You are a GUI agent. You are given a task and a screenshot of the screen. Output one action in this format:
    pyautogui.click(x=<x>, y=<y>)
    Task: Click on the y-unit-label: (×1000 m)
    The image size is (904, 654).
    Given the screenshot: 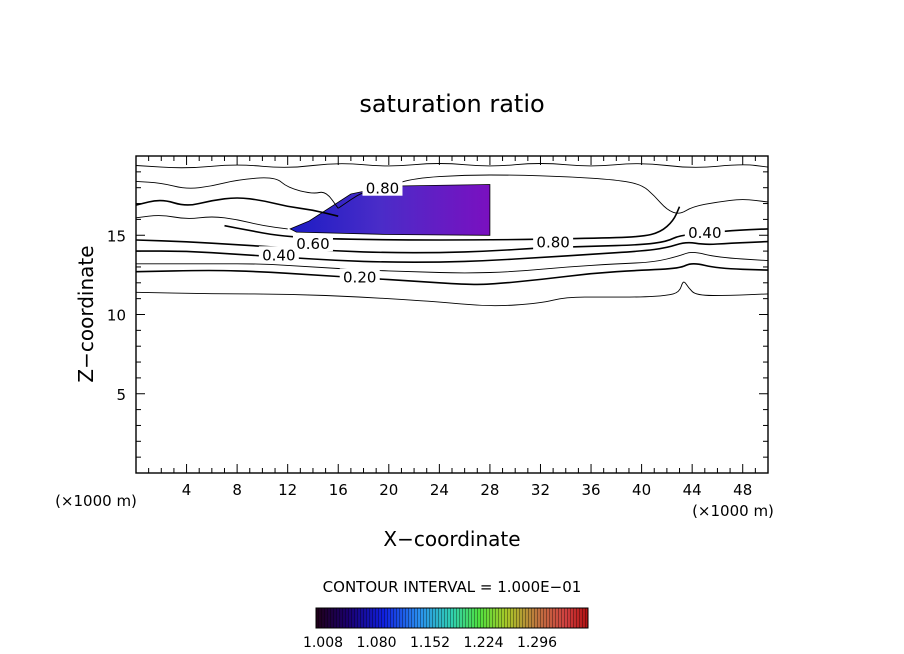 What is the action you would take?
    pyautogui.click(x=96, y=501)
    